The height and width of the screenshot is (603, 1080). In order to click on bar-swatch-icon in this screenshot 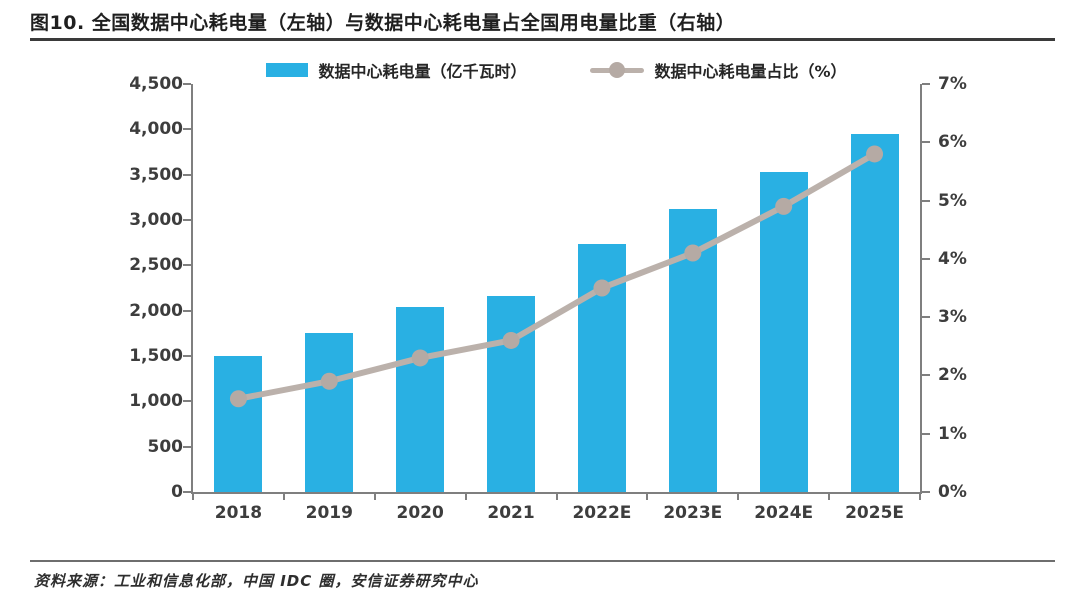, I will do `click(287, 70)`.